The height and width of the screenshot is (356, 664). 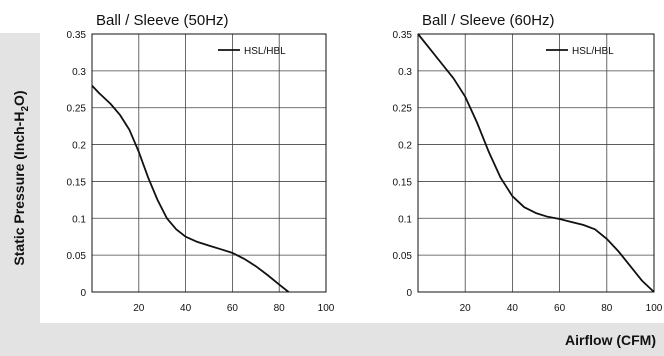 What do you see at coordinates (139, 308) in the screenshot?
I see `chart1-x-tick-label: 20` at bounding box center [139, 308].